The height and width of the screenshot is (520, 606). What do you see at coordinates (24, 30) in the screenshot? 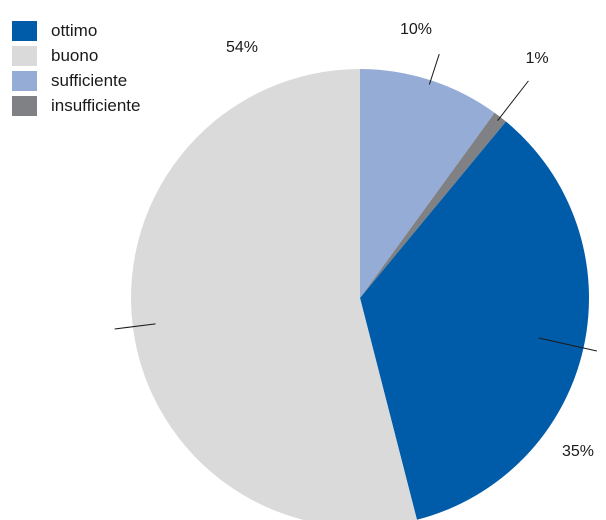
I see `legend-swatch-ottimo` at bounding box center [24, 30].